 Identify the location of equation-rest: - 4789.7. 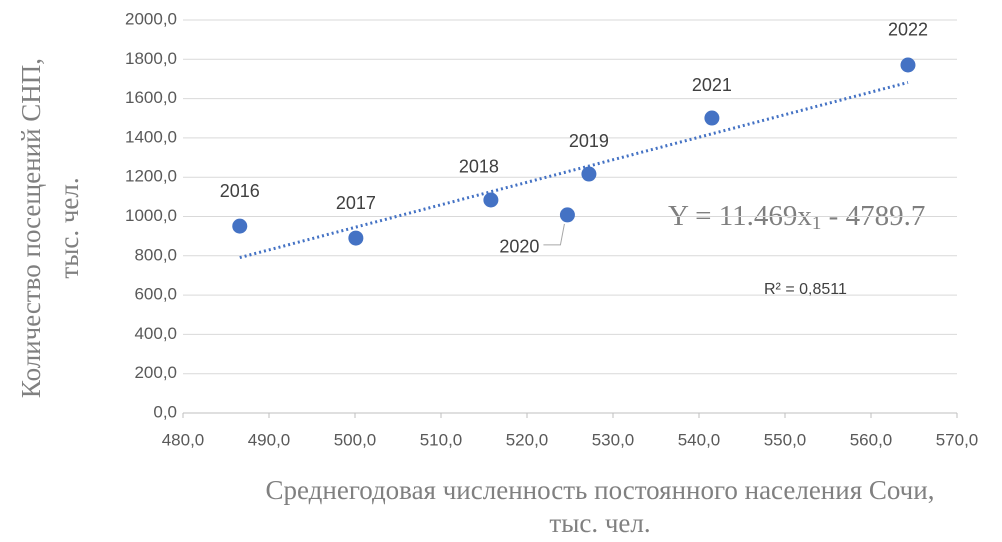
(873, 216).